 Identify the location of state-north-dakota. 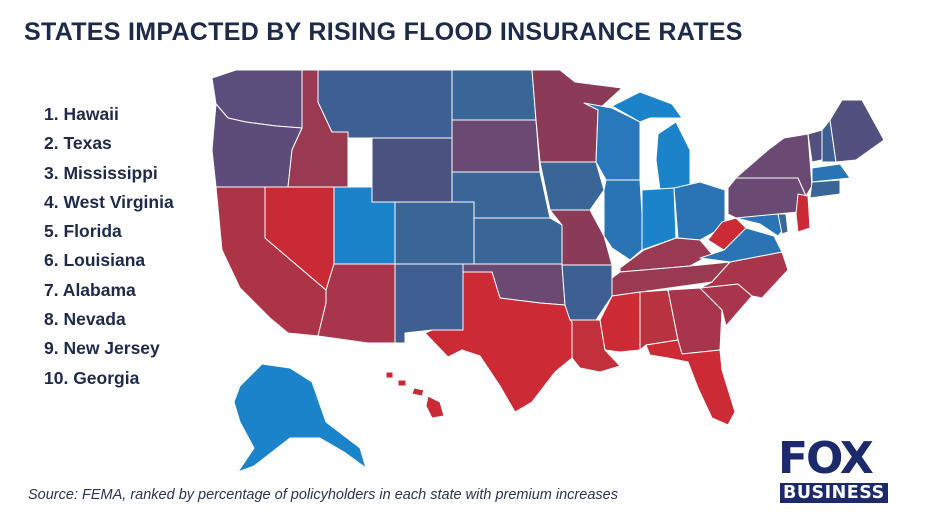
(494, 95).